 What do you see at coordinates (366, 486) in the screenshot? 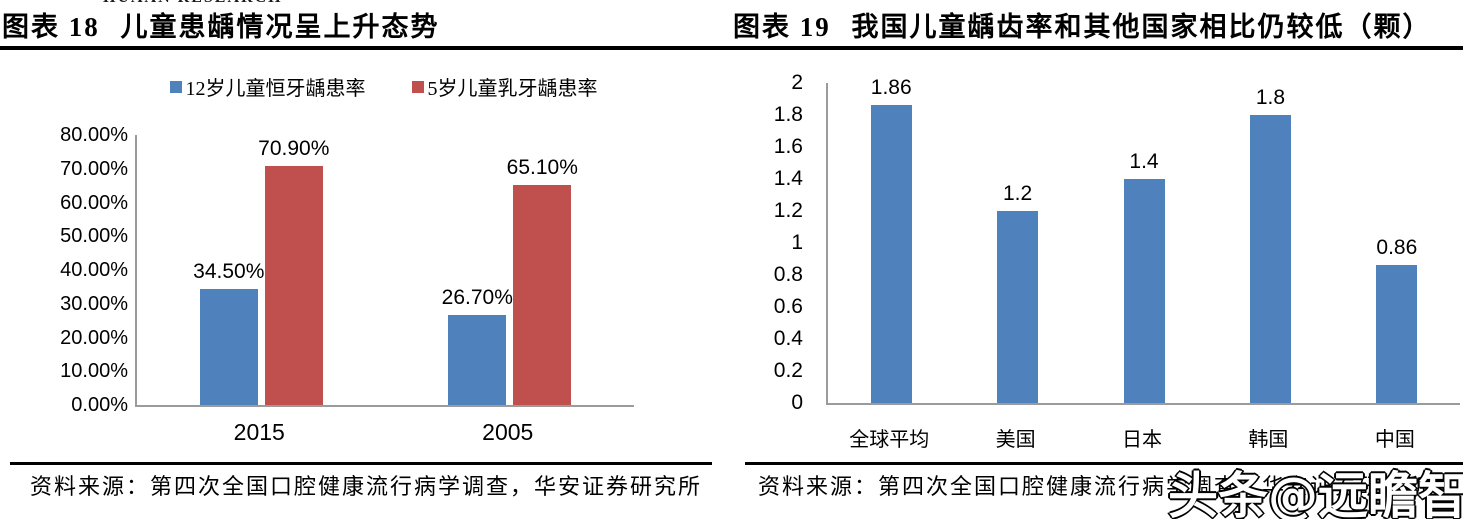
I see `figure-18-source-note: 资料来源：第四次全国口腔健康流行病学调查，华安证券研究所` at bounding box center [366, 486].